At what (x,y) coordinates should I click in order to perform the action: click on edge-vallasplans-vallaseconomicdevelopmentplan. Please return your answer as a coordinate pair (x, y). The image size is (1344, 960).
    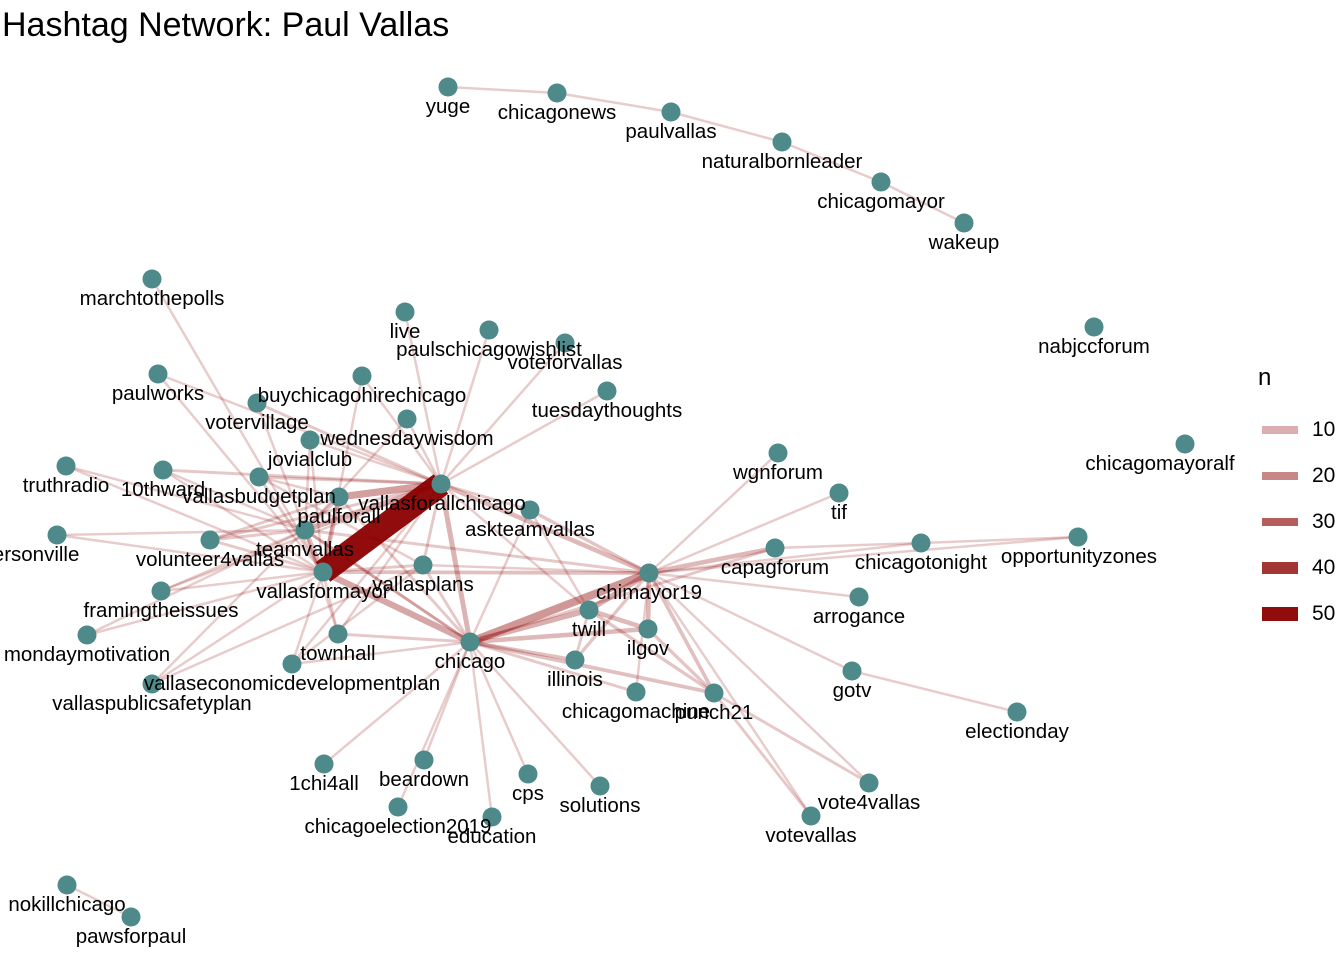
    Looking at the image, I should click on (357, 614).